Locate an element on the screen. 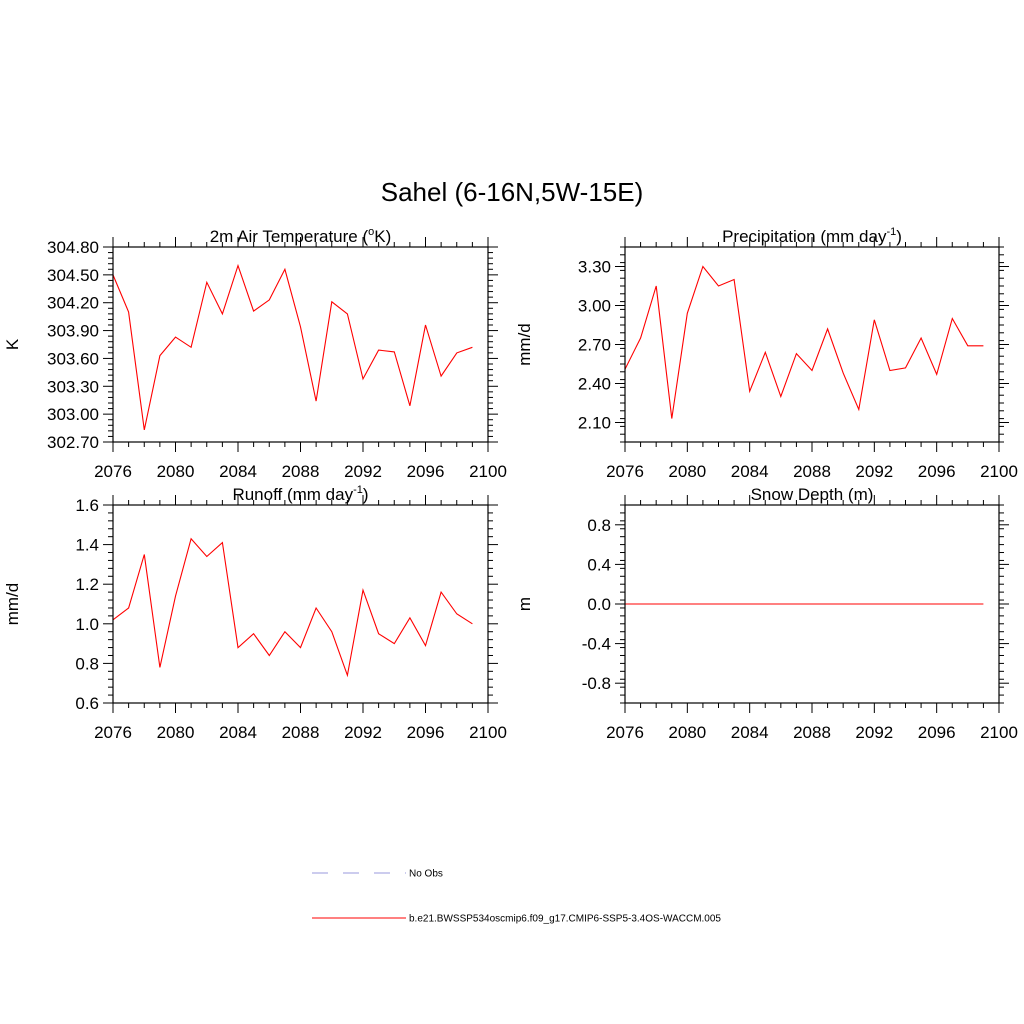 Image resolution: width=1024 pixels, height=1024 pixels. y-tick-label: 3.30 is located at coordinates (594, 267).